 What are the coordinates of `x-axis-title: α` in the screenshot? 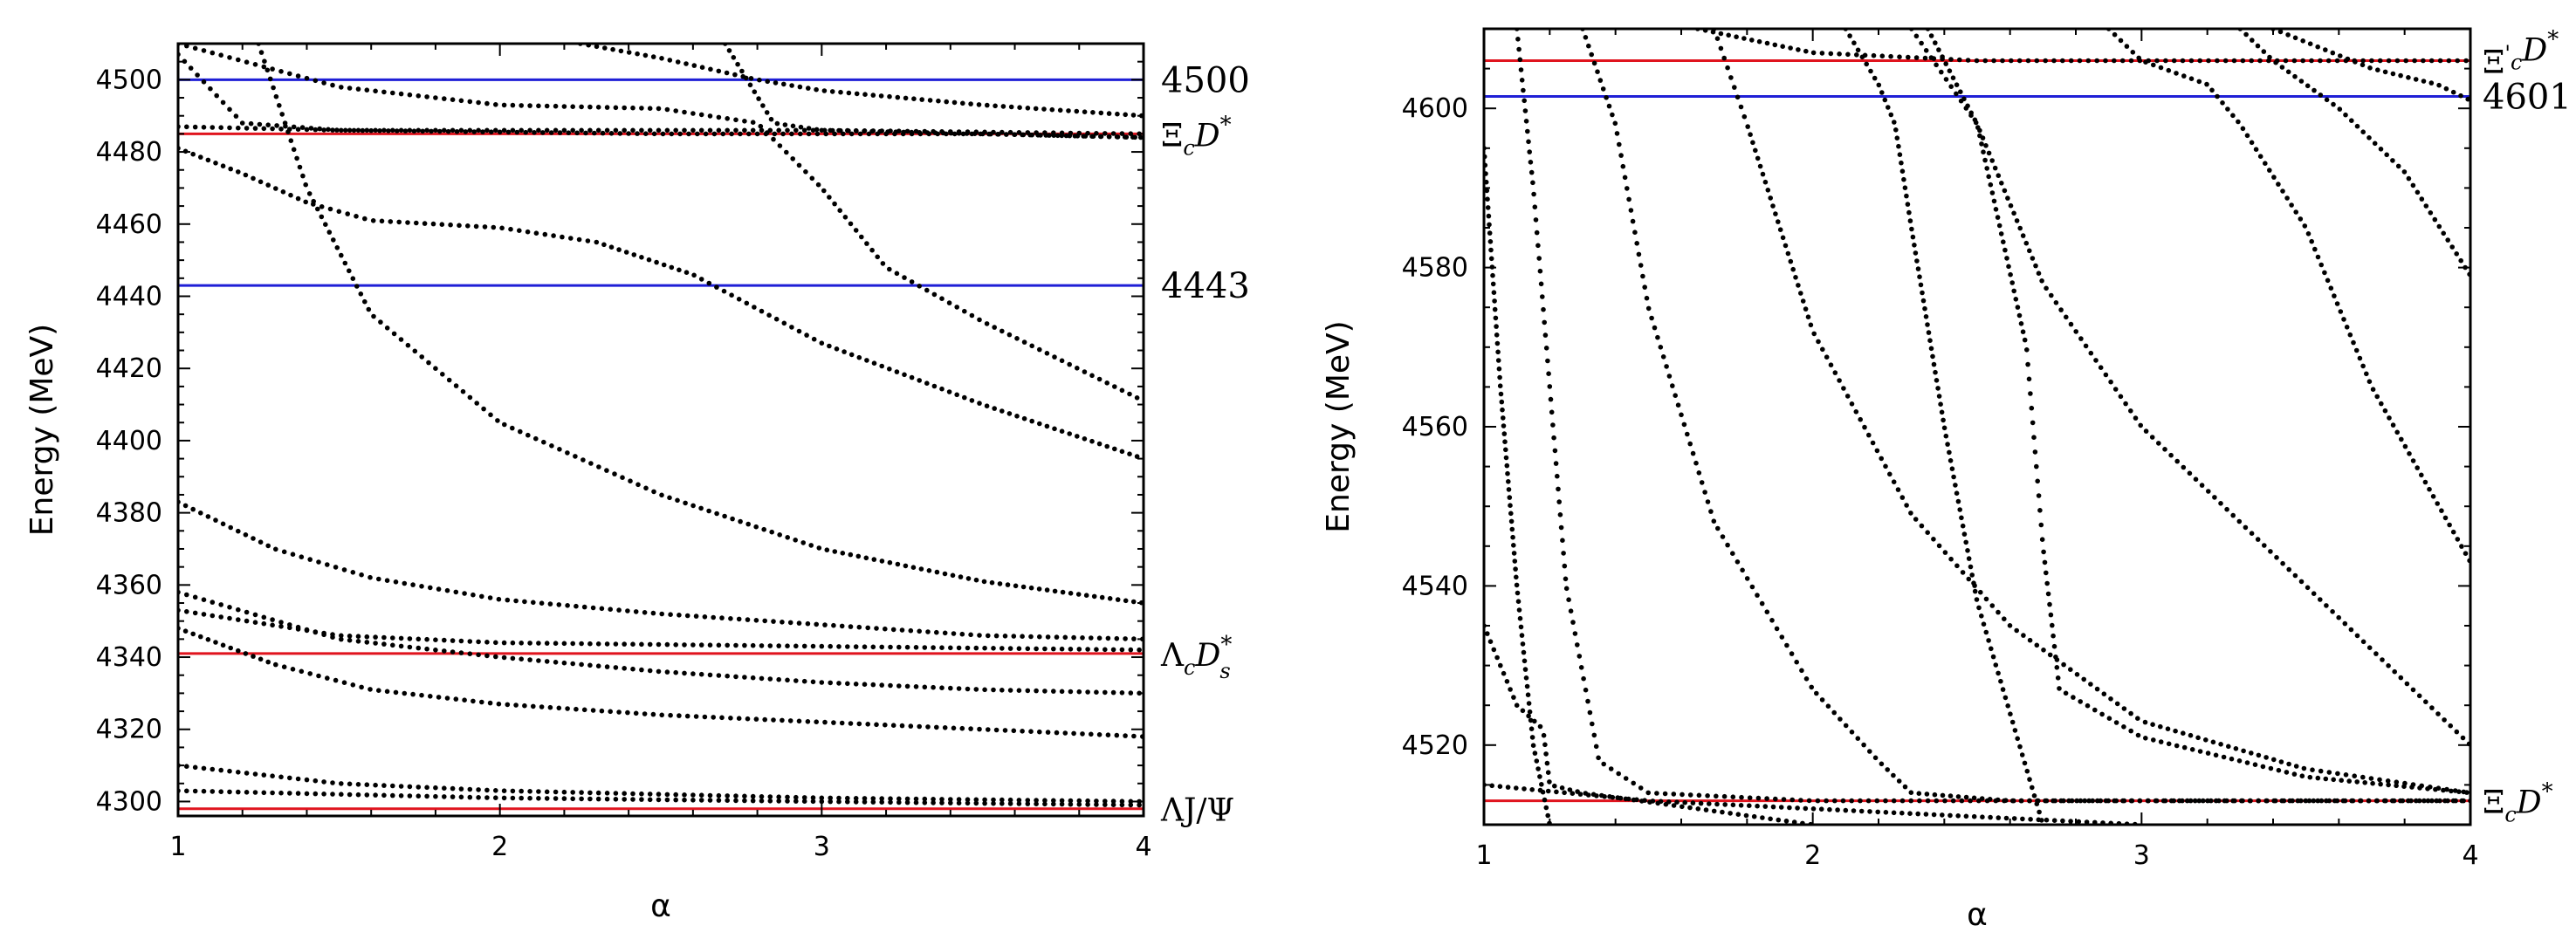 It's located at (1978, 915).